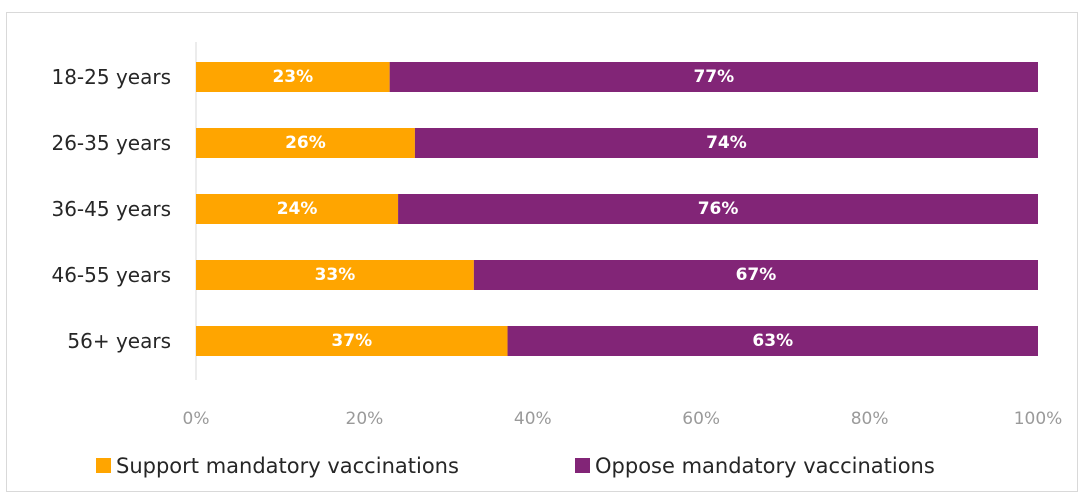 This screenshot has height=495, width=1084. What do you see at coordinates (623, 419) in the screenshot?
I see `x-axis-tick-labels: 0% 20% 40% 60% 80% 100%` at bounding box center [623, 419].